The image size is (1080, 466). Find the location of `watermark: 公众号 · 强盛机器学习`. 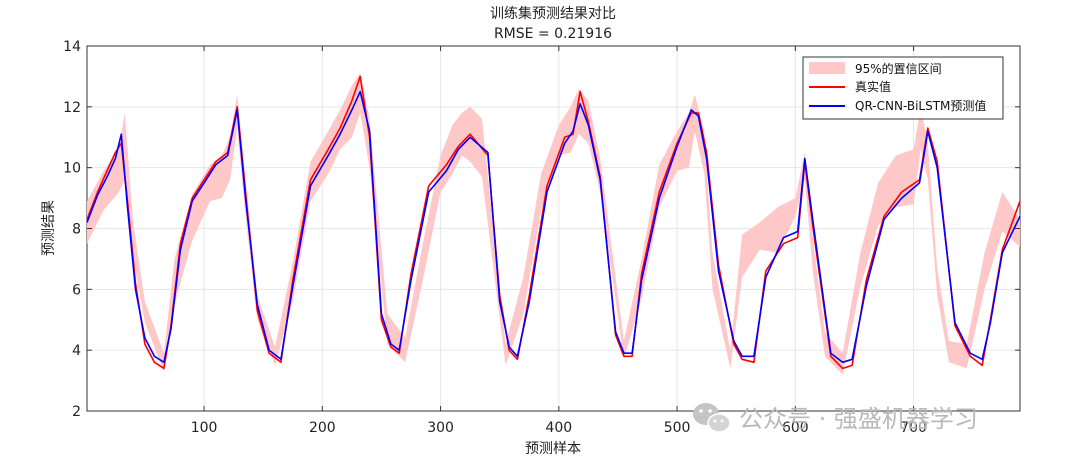

watermark: 公众号 · 强盛机器学习 is located at coordinates (835, 418).